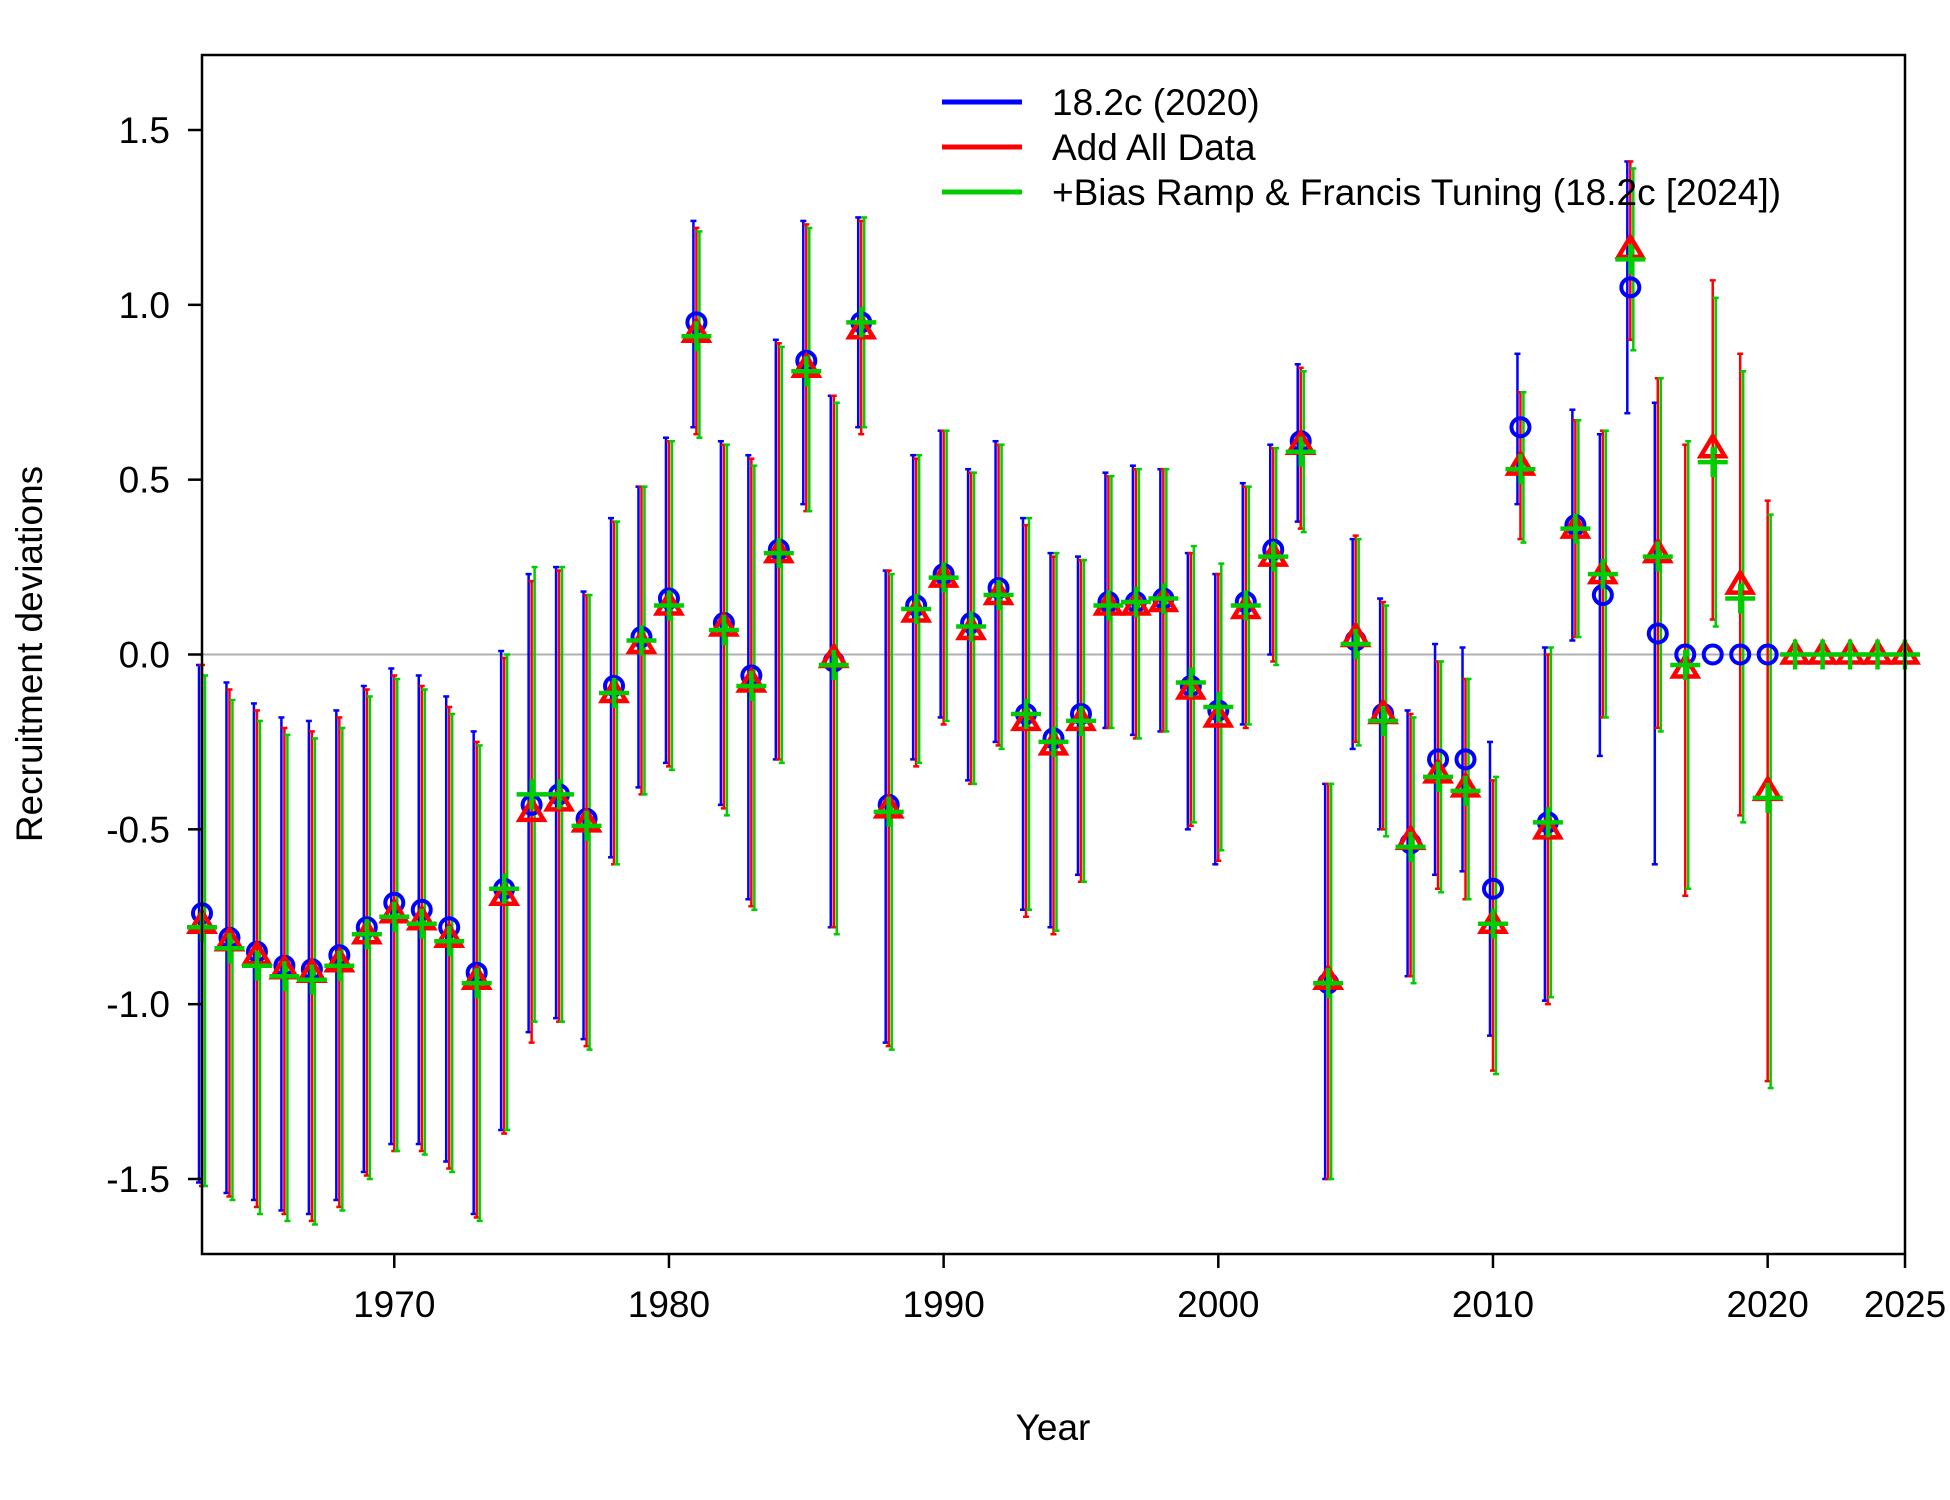  I want to click on x-tick-label: 1990, so click(943, 1304).